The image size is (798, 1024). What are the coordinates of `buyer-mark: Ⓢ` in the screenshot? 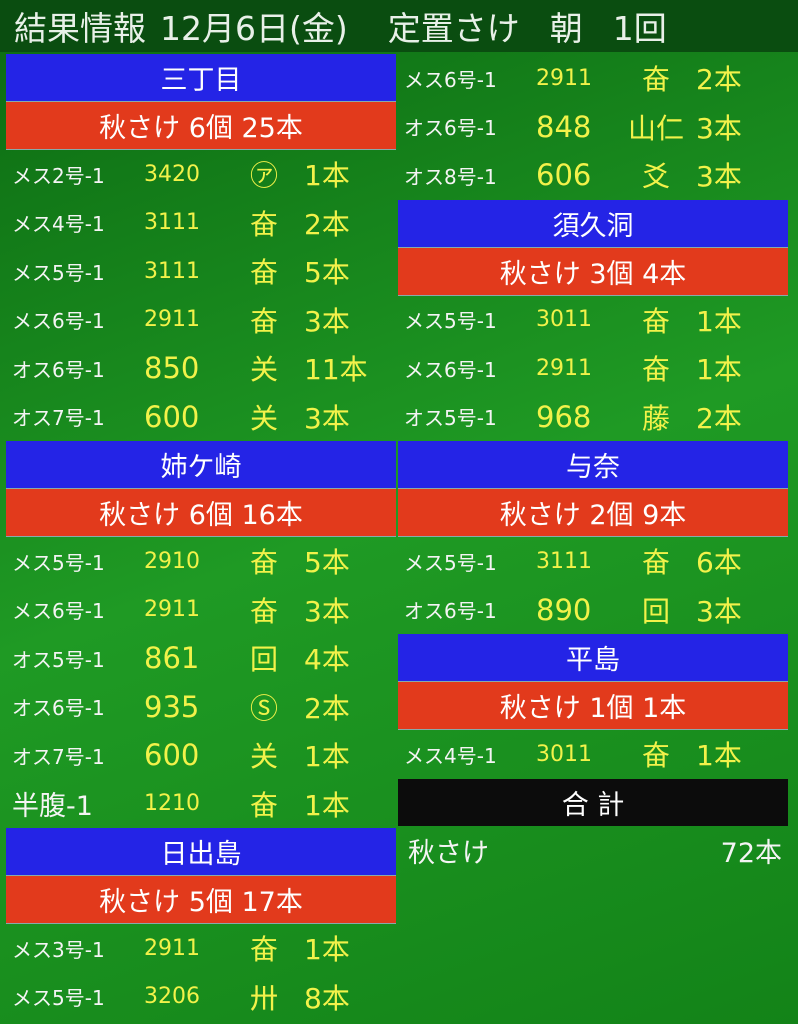 It's located at (263, 708).